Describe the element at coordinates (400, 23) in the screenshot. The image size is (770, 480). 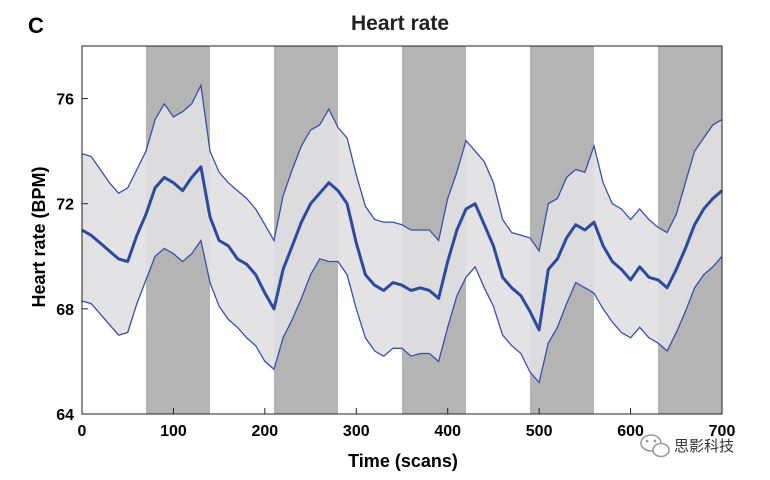
I see `chart-title: Heart rate` at that location.